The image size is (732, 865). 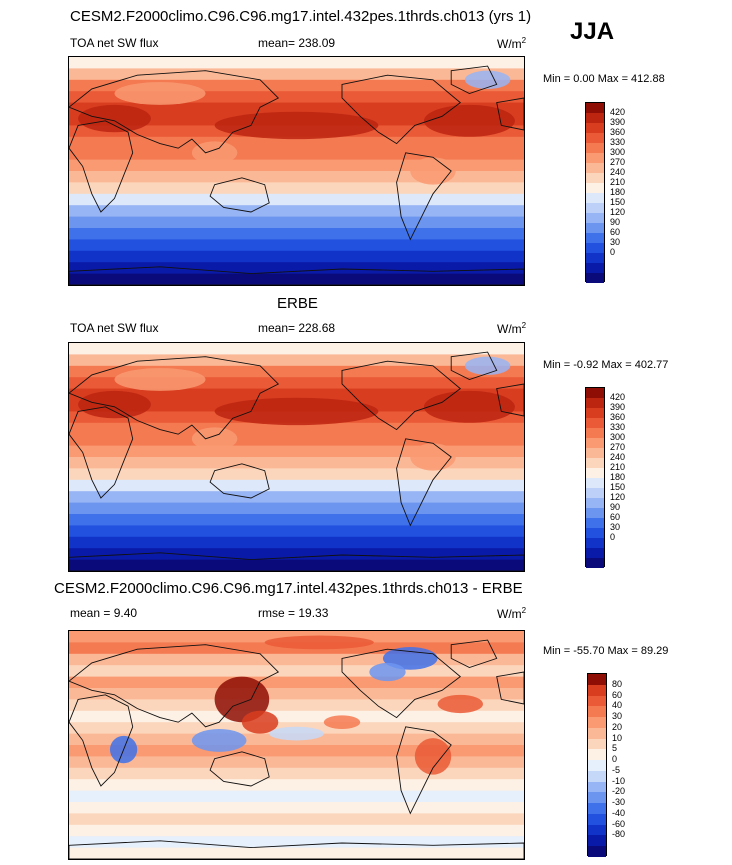 I want to click on panel3-rmse: rmse = 19.33, so click(x=293, y=613).